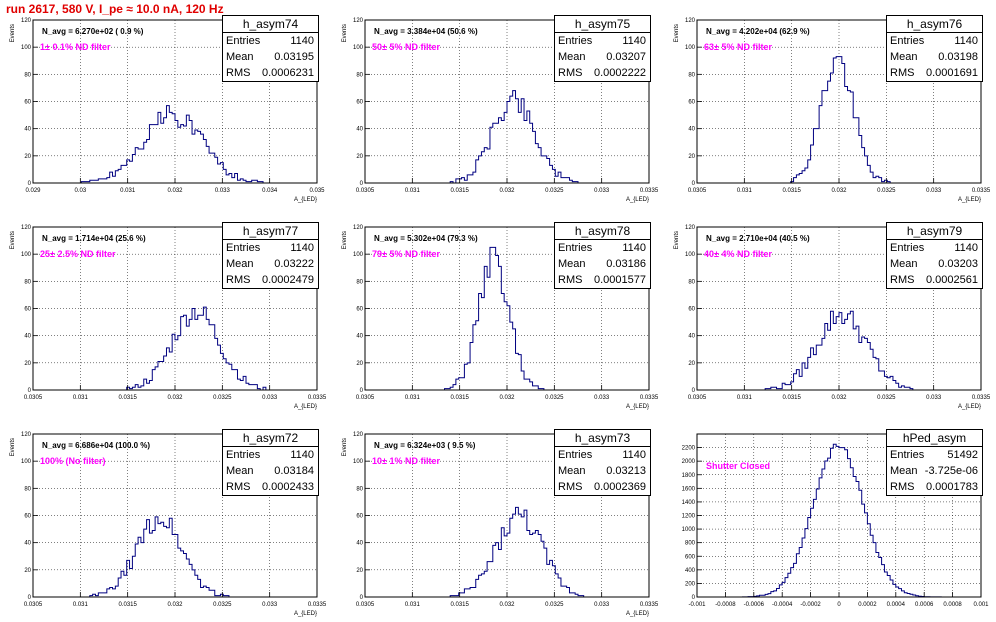  I want to click on x-tick-label: -0.0004, so click(782, 605).